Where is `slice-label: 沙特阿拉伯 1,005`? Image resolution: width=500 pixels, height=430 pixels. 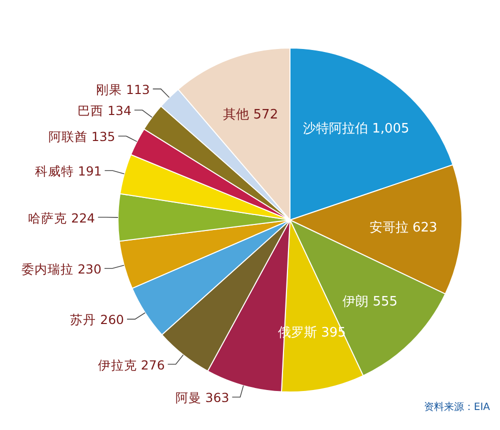 slice-label: 沙特阿拉伯 1,005 is located at coordinates (356, 129).